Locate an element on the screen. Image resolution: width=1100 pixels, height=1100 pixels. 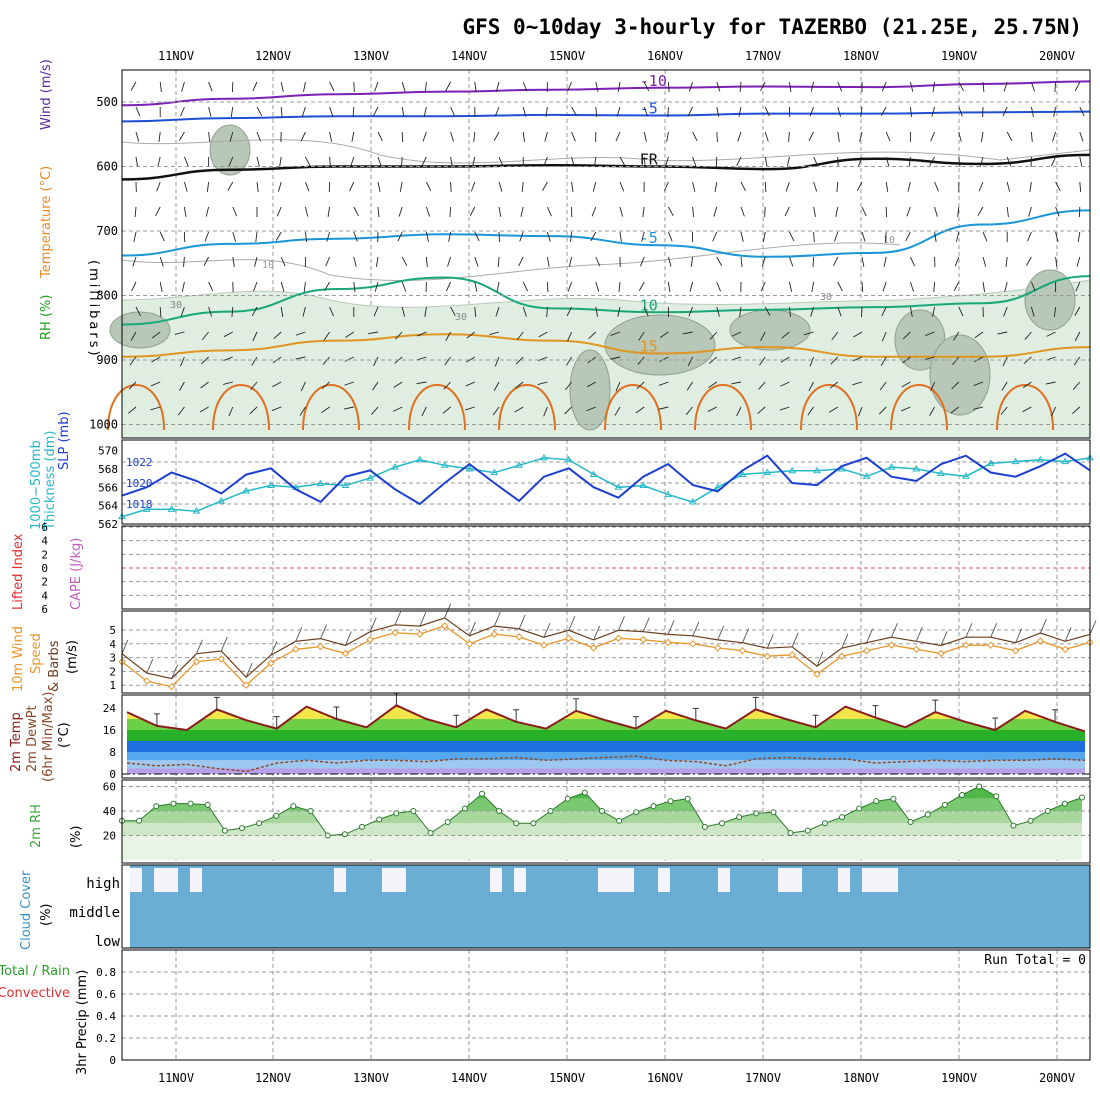
precip-tick-label: 0 is located at coordinates (112, 1060).